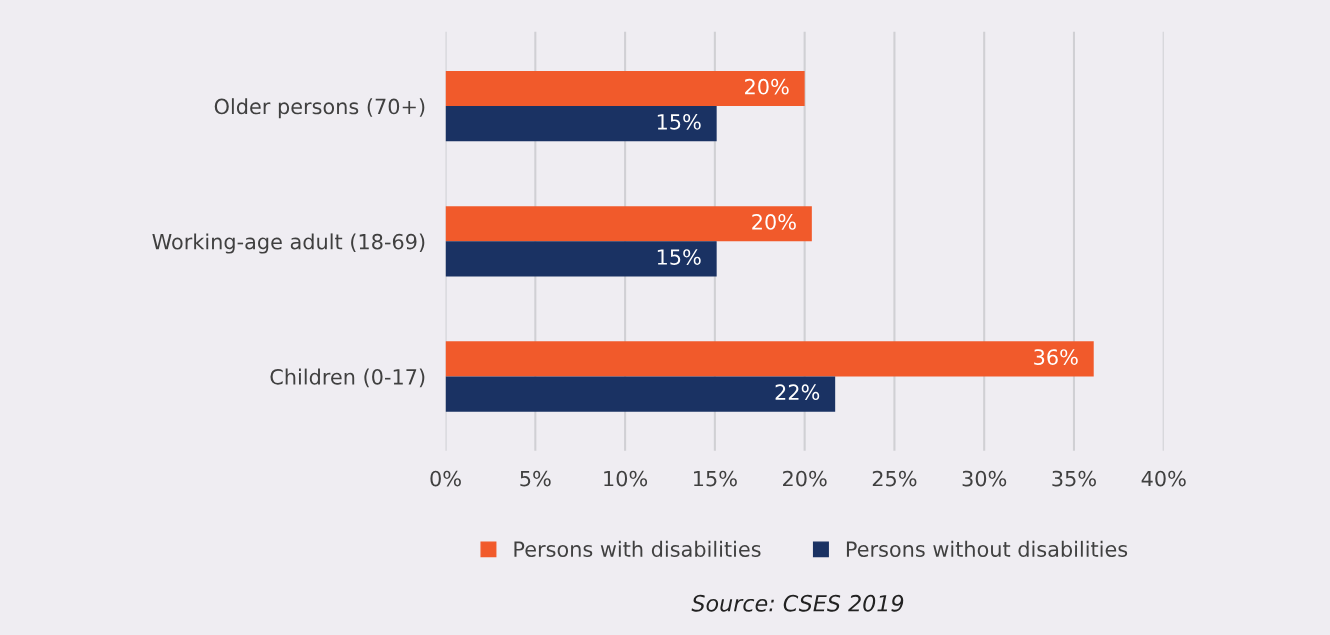  What do you see at coordinates (797, 603) in the screenshot?
I see `source-note: Source: CSES 2019` at bounding box center [797, 603].